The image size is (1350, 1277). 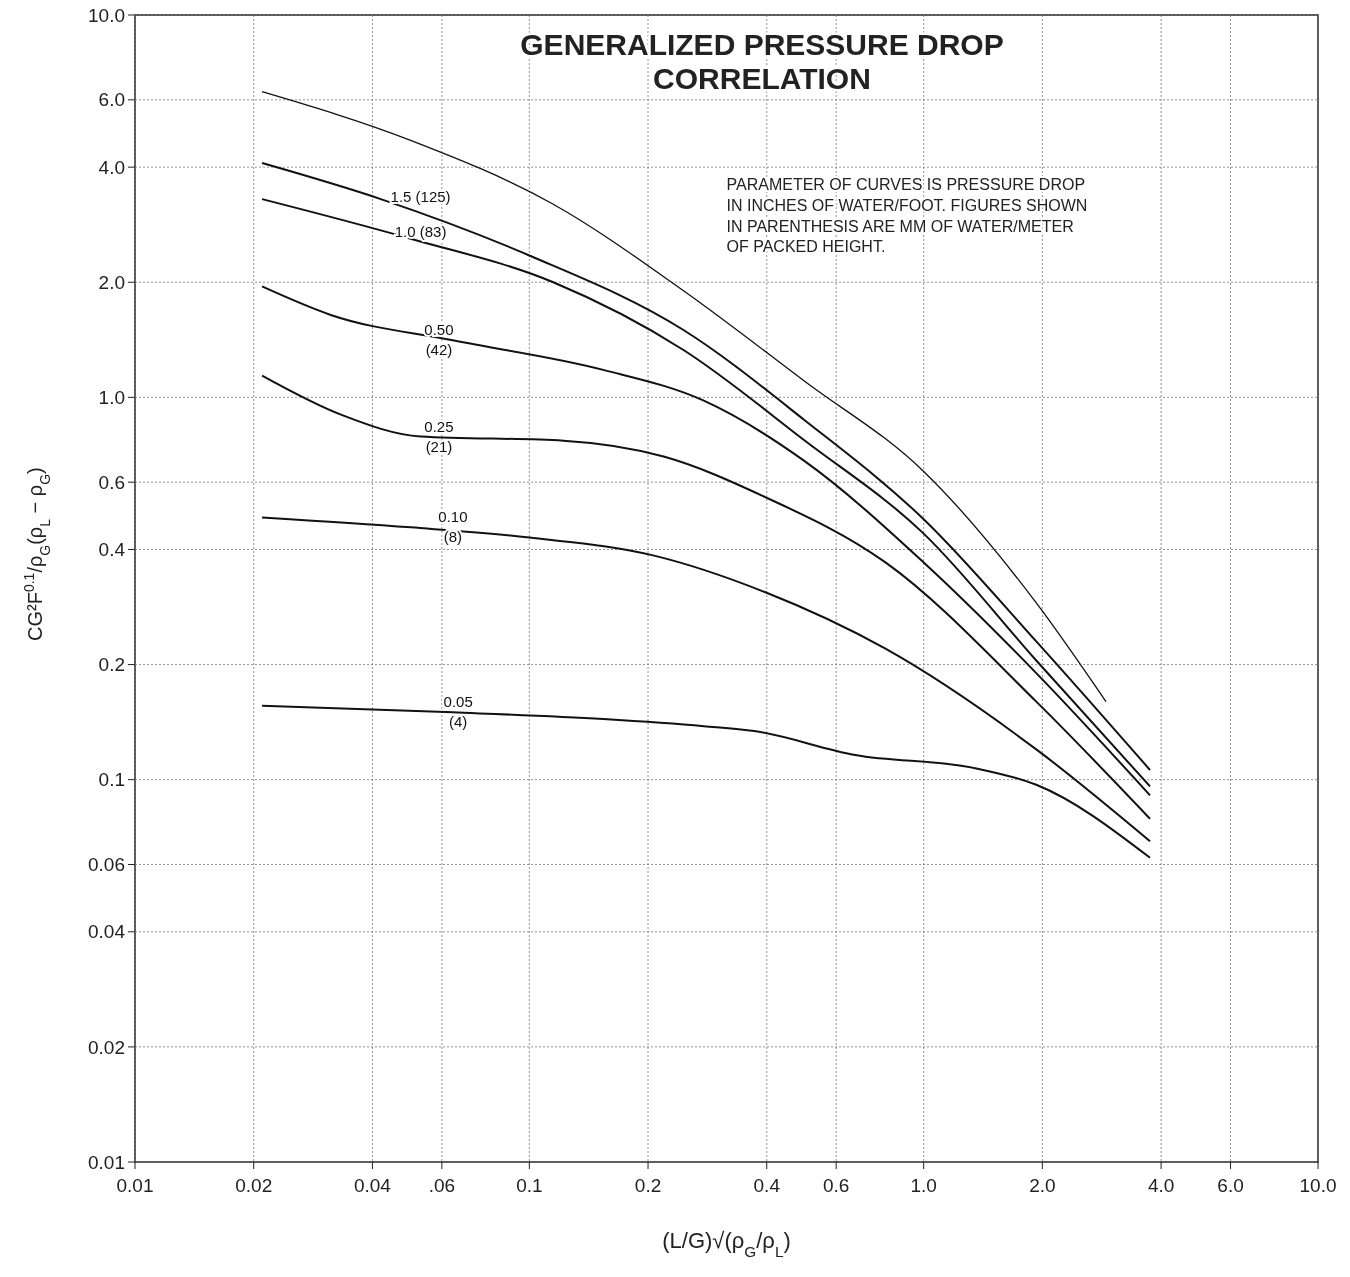 What do you see at coordinates (442, 1185) in the screenshot?
I see `x-tick-label: .06` at bounding box center [442, 1185].